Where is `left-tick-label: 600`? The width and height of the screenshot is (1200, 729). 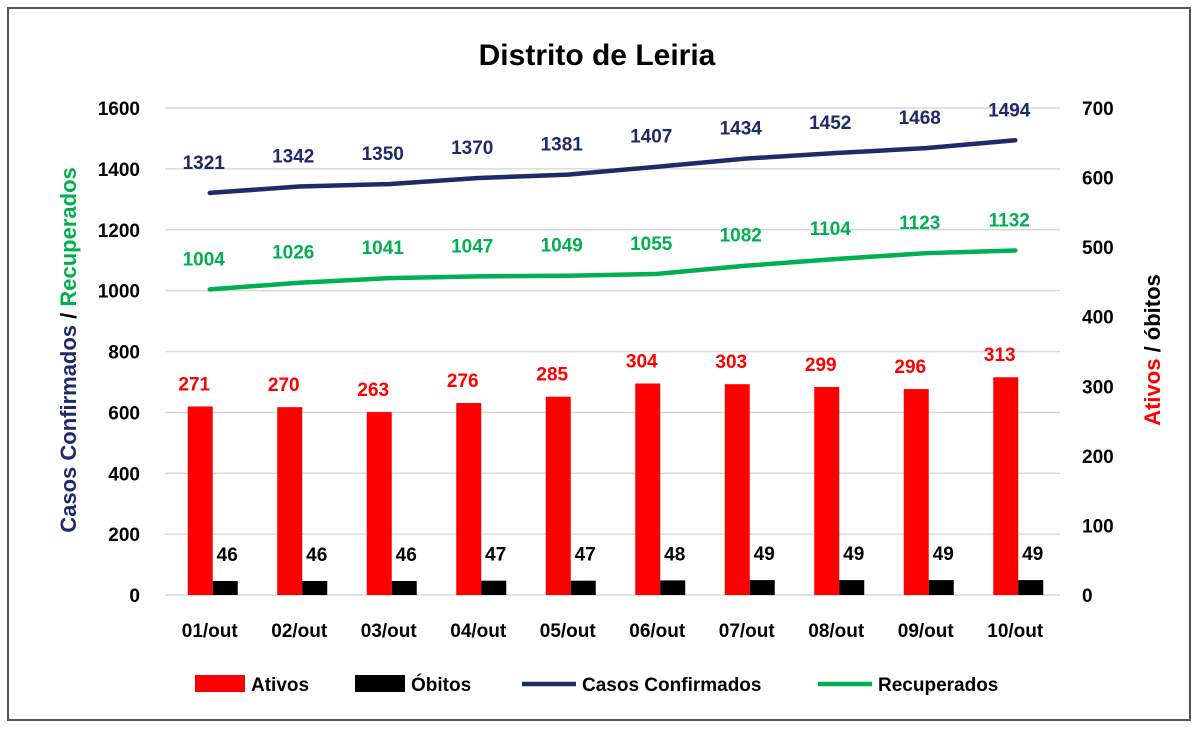
left-tick-label: 600 is located at coordinates (124, 413).